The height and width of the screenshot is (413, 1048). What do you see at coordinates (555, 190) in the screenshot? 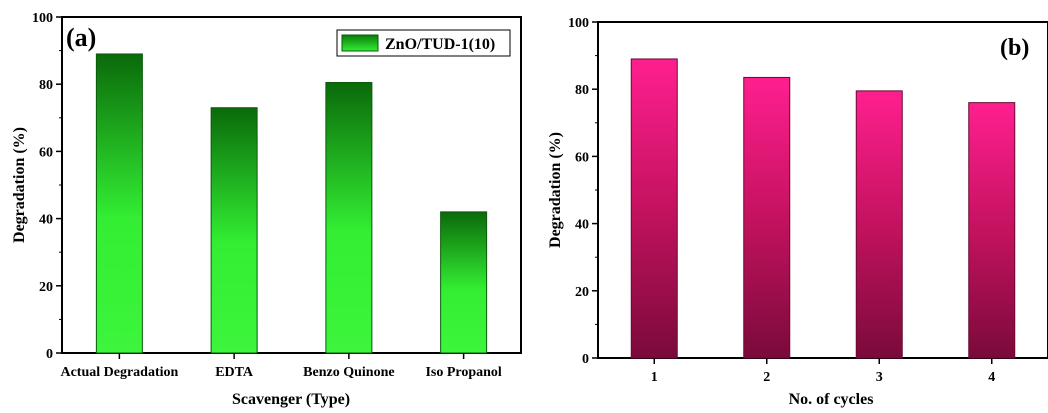
I see `y-axis-label-b: Degradation (%)` at bounding box center [555, 190].